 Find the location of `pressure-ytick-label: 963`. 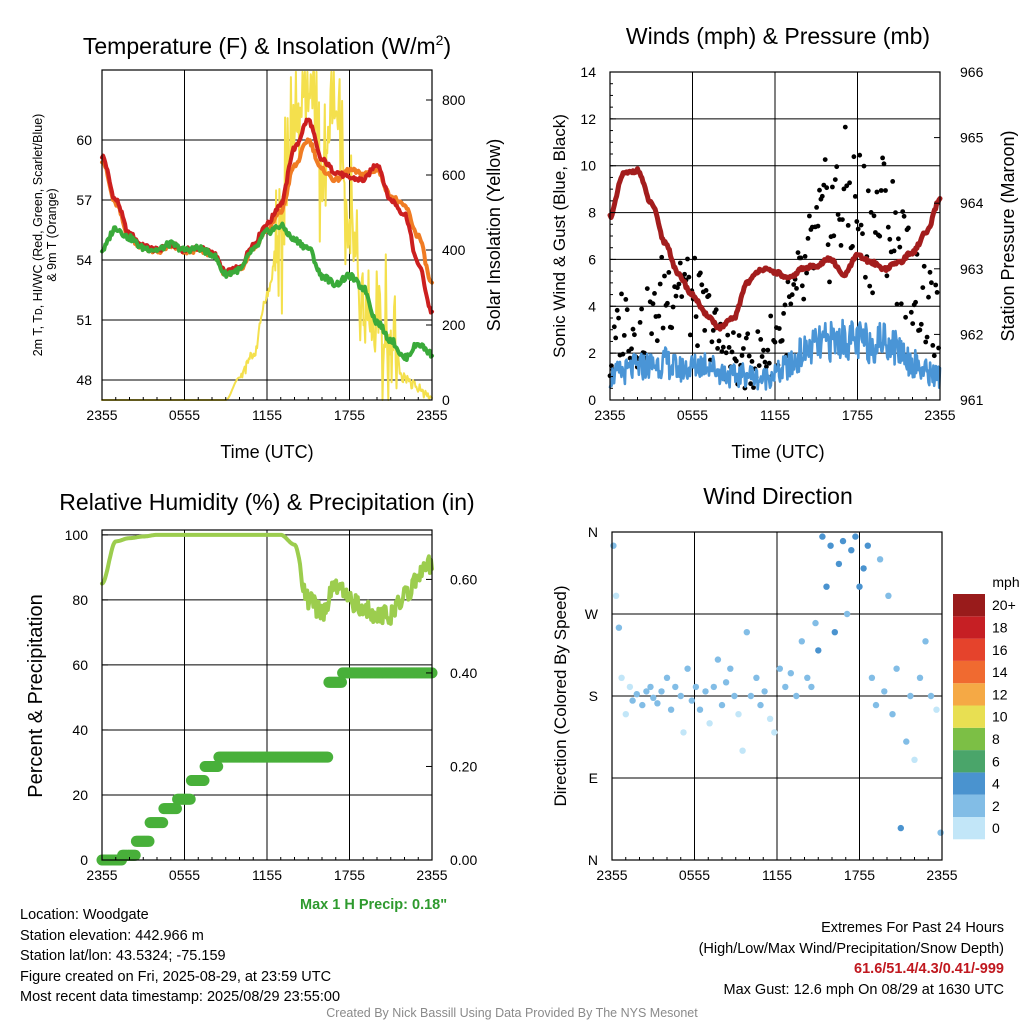

pressure-ytick-label: 963 is located at coordinates (972, 269).